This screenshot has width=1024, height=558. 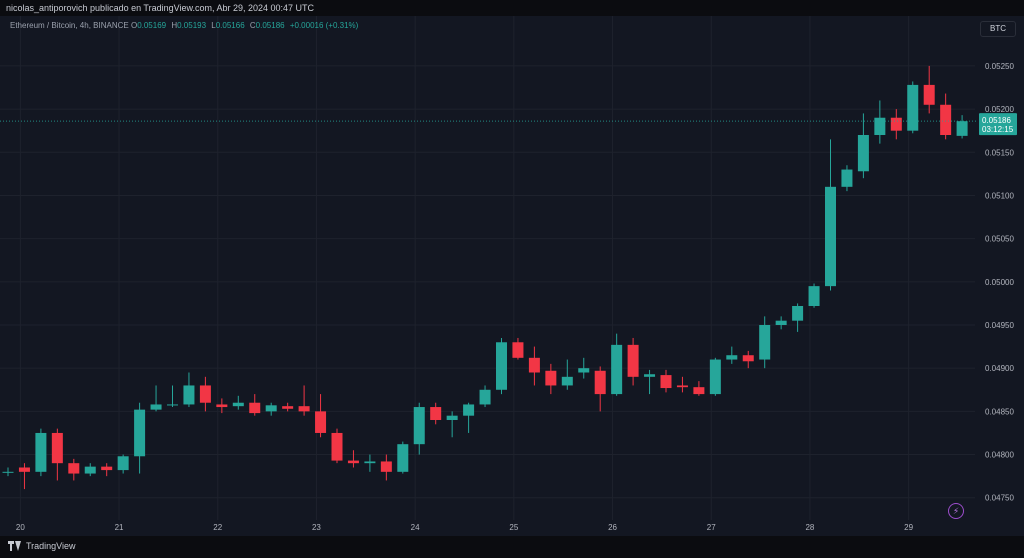 What do you see at coordinates (192, 25) in the screenshot?
I see `high-value: 0.05193` at bounding box center [192, 25].